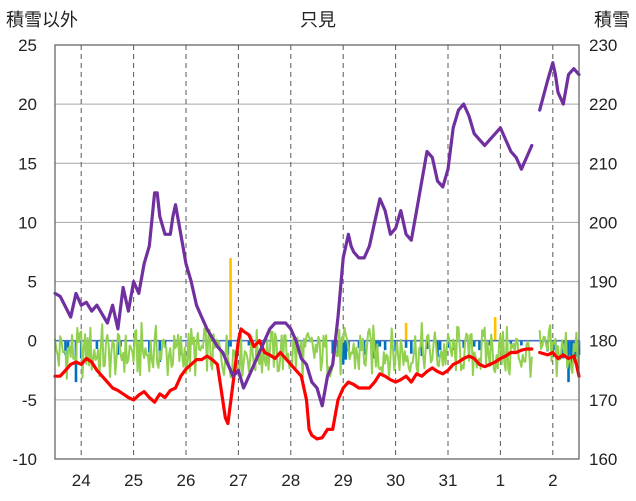 The width and height of the screenshot is (636, 501). Describe the element at coordinates (42, 20) in the screenshot. I see `left-axis-title: 積雪以外` at that location.